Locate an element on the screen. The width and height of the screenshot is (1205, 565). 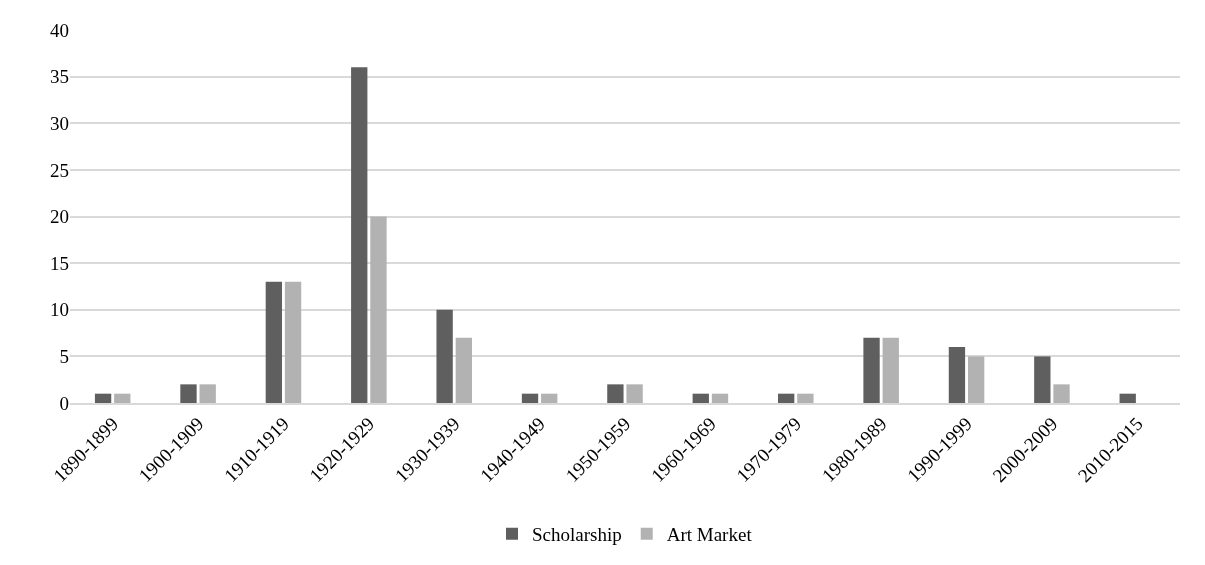
y-tick-label: 40 is located at coordinates (59, 30).